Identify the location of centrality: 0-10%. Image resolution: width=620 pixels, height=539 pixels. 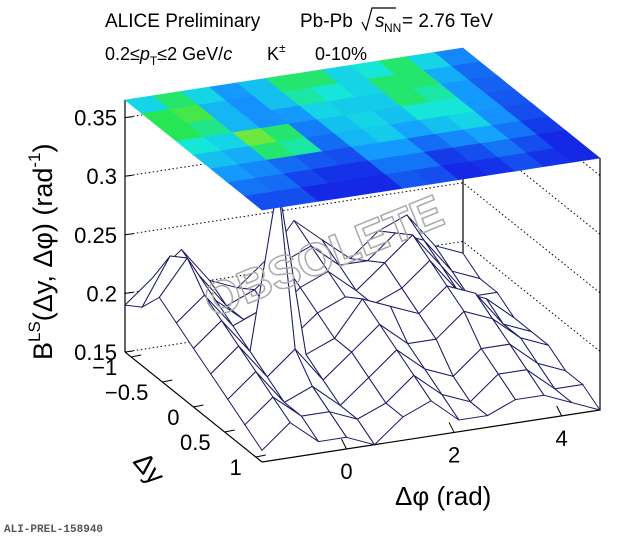
(341, 54).